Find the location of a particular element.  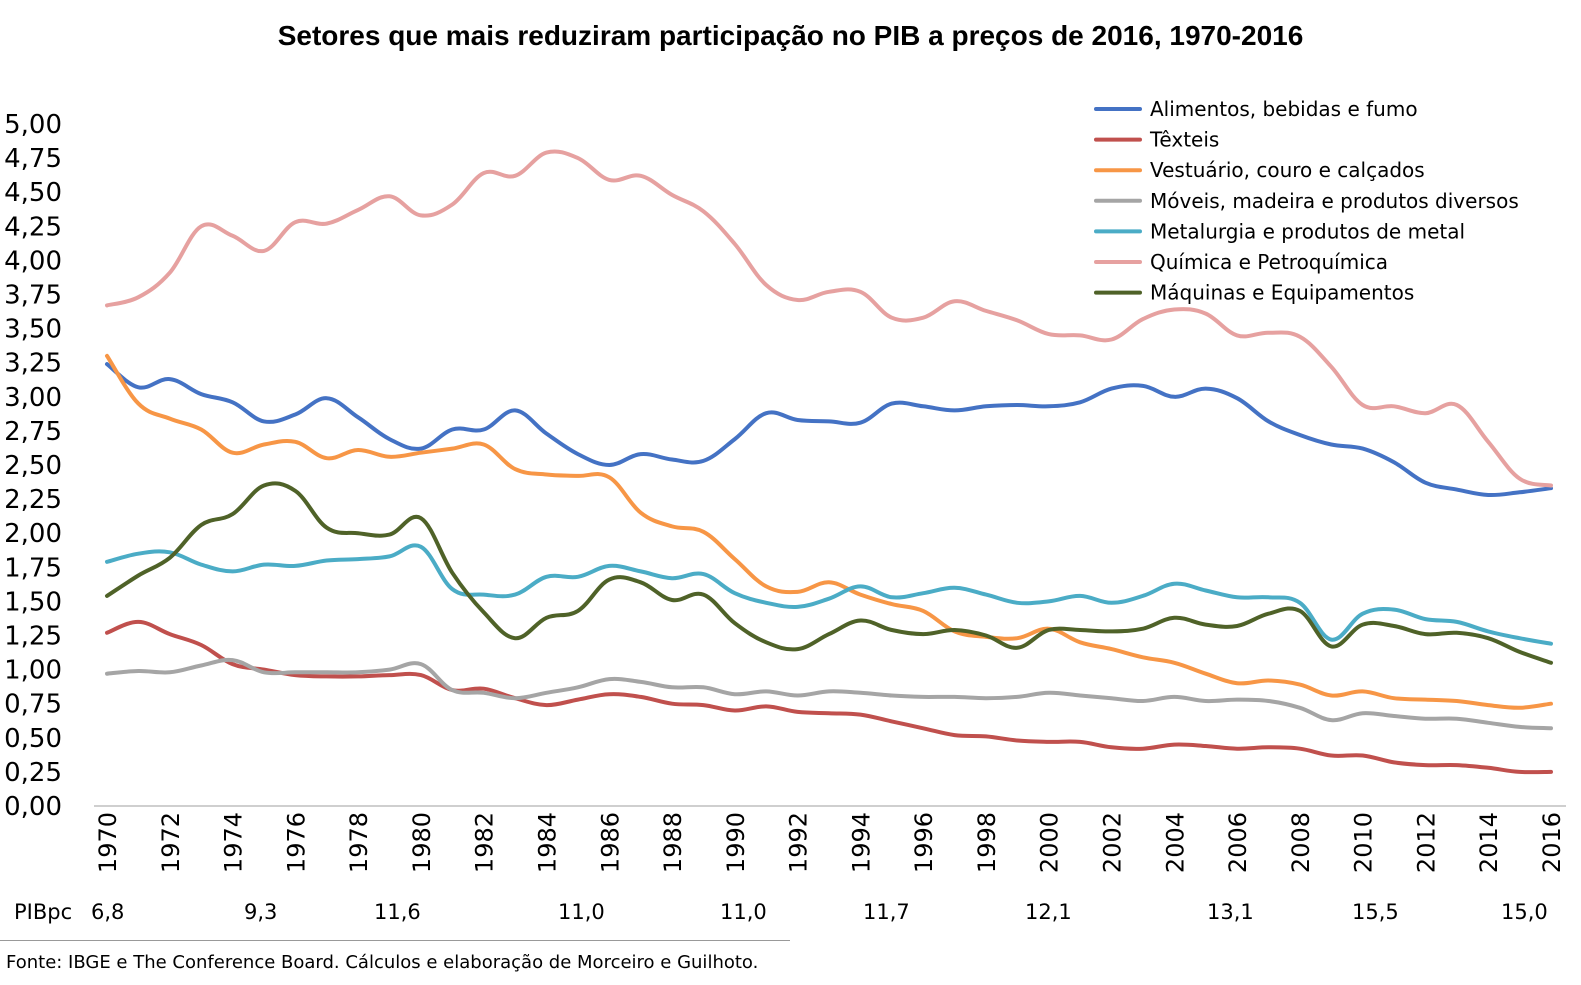

x-tick-label: 1996 is located at coordinates (924, 842).